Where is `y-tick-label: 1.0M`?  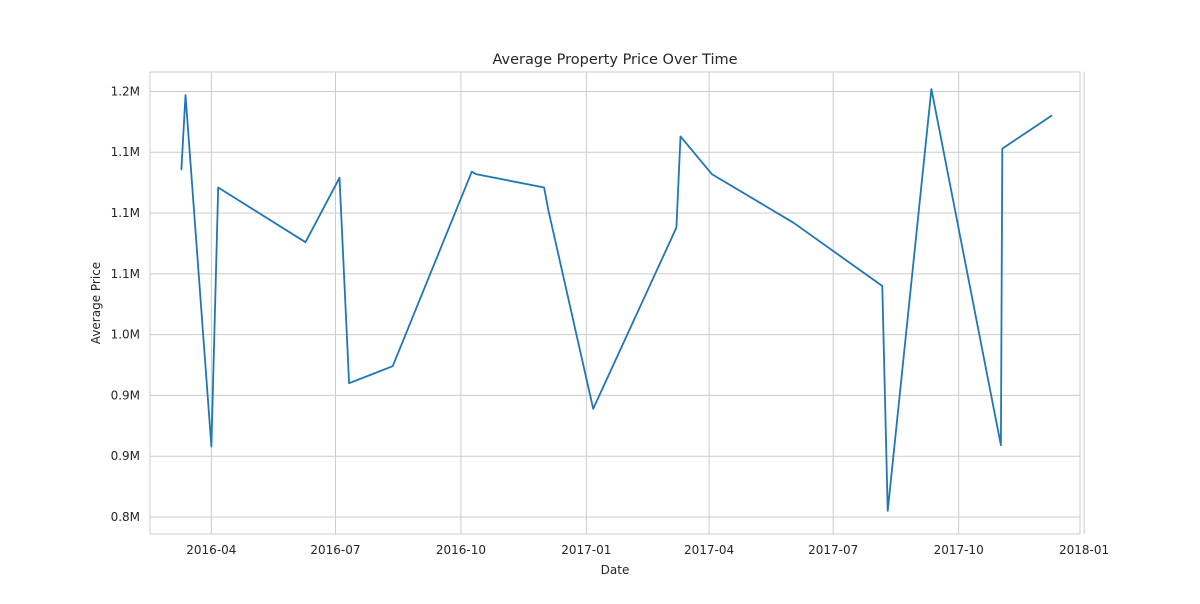
y-tick-label: 1.0M is located at coordinates (125, 335).